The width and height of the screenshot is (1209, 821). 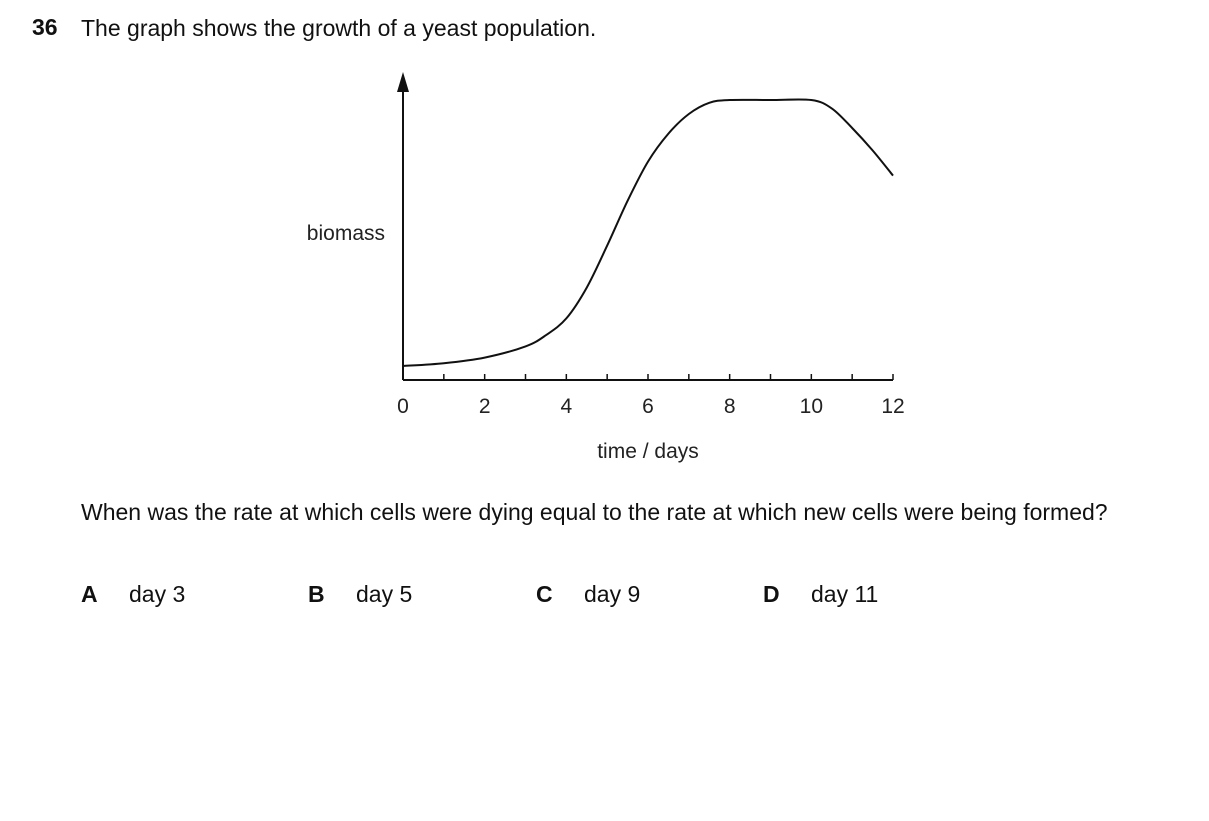 What do you see at coordinates (566, 406) in the screenshot?
I see `x-tick-label: 4` at bounding box center [566, 406].